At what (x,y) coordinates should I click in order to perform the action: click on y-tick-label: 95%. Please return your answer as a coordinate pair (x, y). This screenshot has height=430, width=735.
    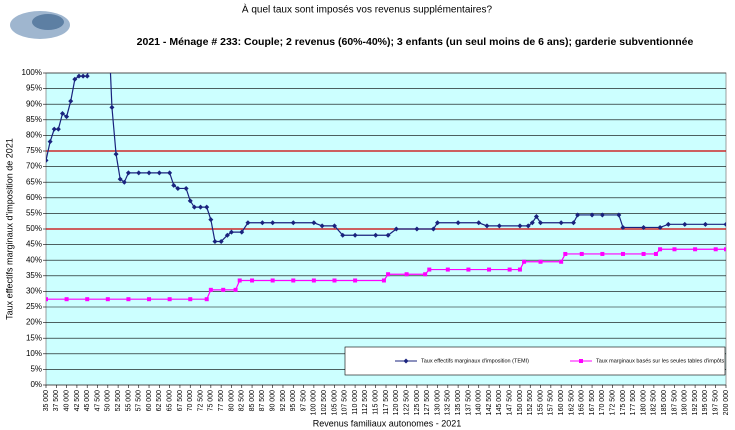
    Looking at the image, I should click on (34, 88).